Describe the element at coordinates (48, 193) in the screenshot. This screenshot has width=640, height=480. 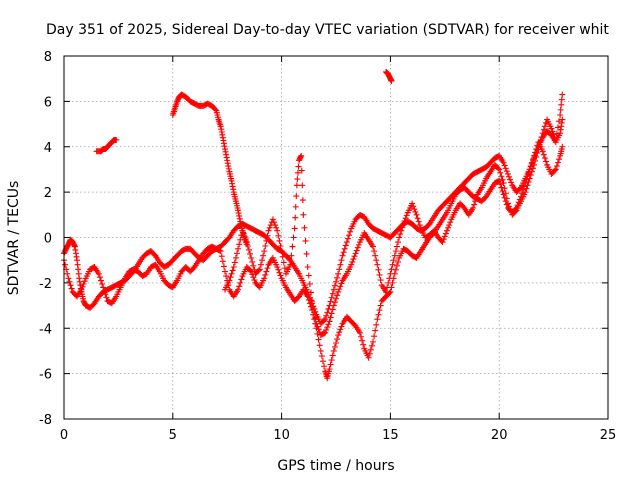
I see `y-tick-label: 2` at that location.